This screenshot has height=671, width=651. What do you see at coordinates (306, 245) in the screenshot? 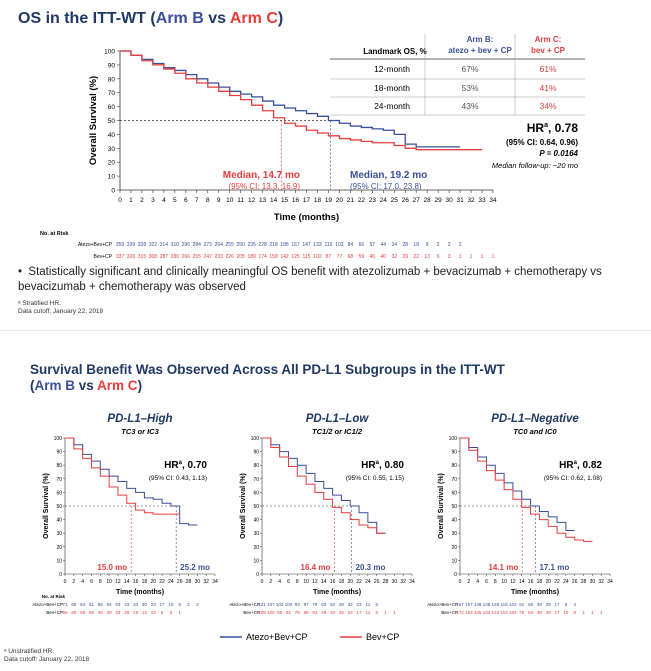
I see `risk-blue-value: 147` at bounding box center [306, 245].